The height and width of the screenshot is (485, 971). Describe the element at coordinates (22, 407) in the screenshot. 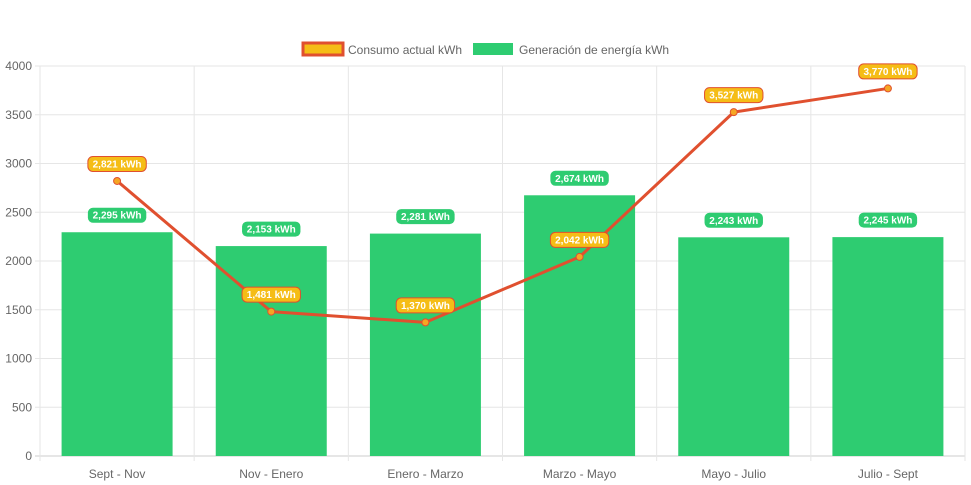

I see `y-tick-label: 500` at that location.